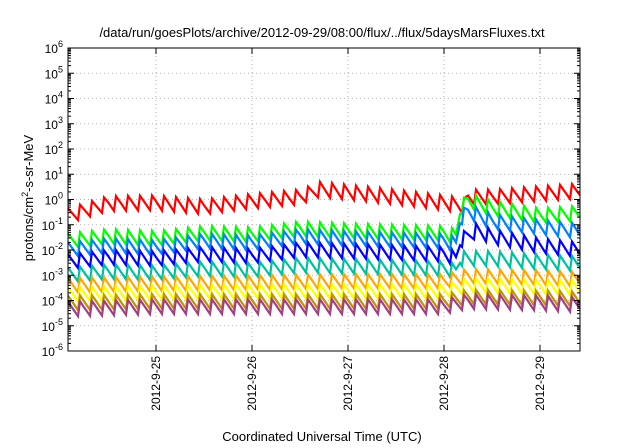 This screenshot has height=448, width=640. Describe the element at coordinates (54, 199) in the screenshot. I see `y-tick-label: 10⁰` at that location.